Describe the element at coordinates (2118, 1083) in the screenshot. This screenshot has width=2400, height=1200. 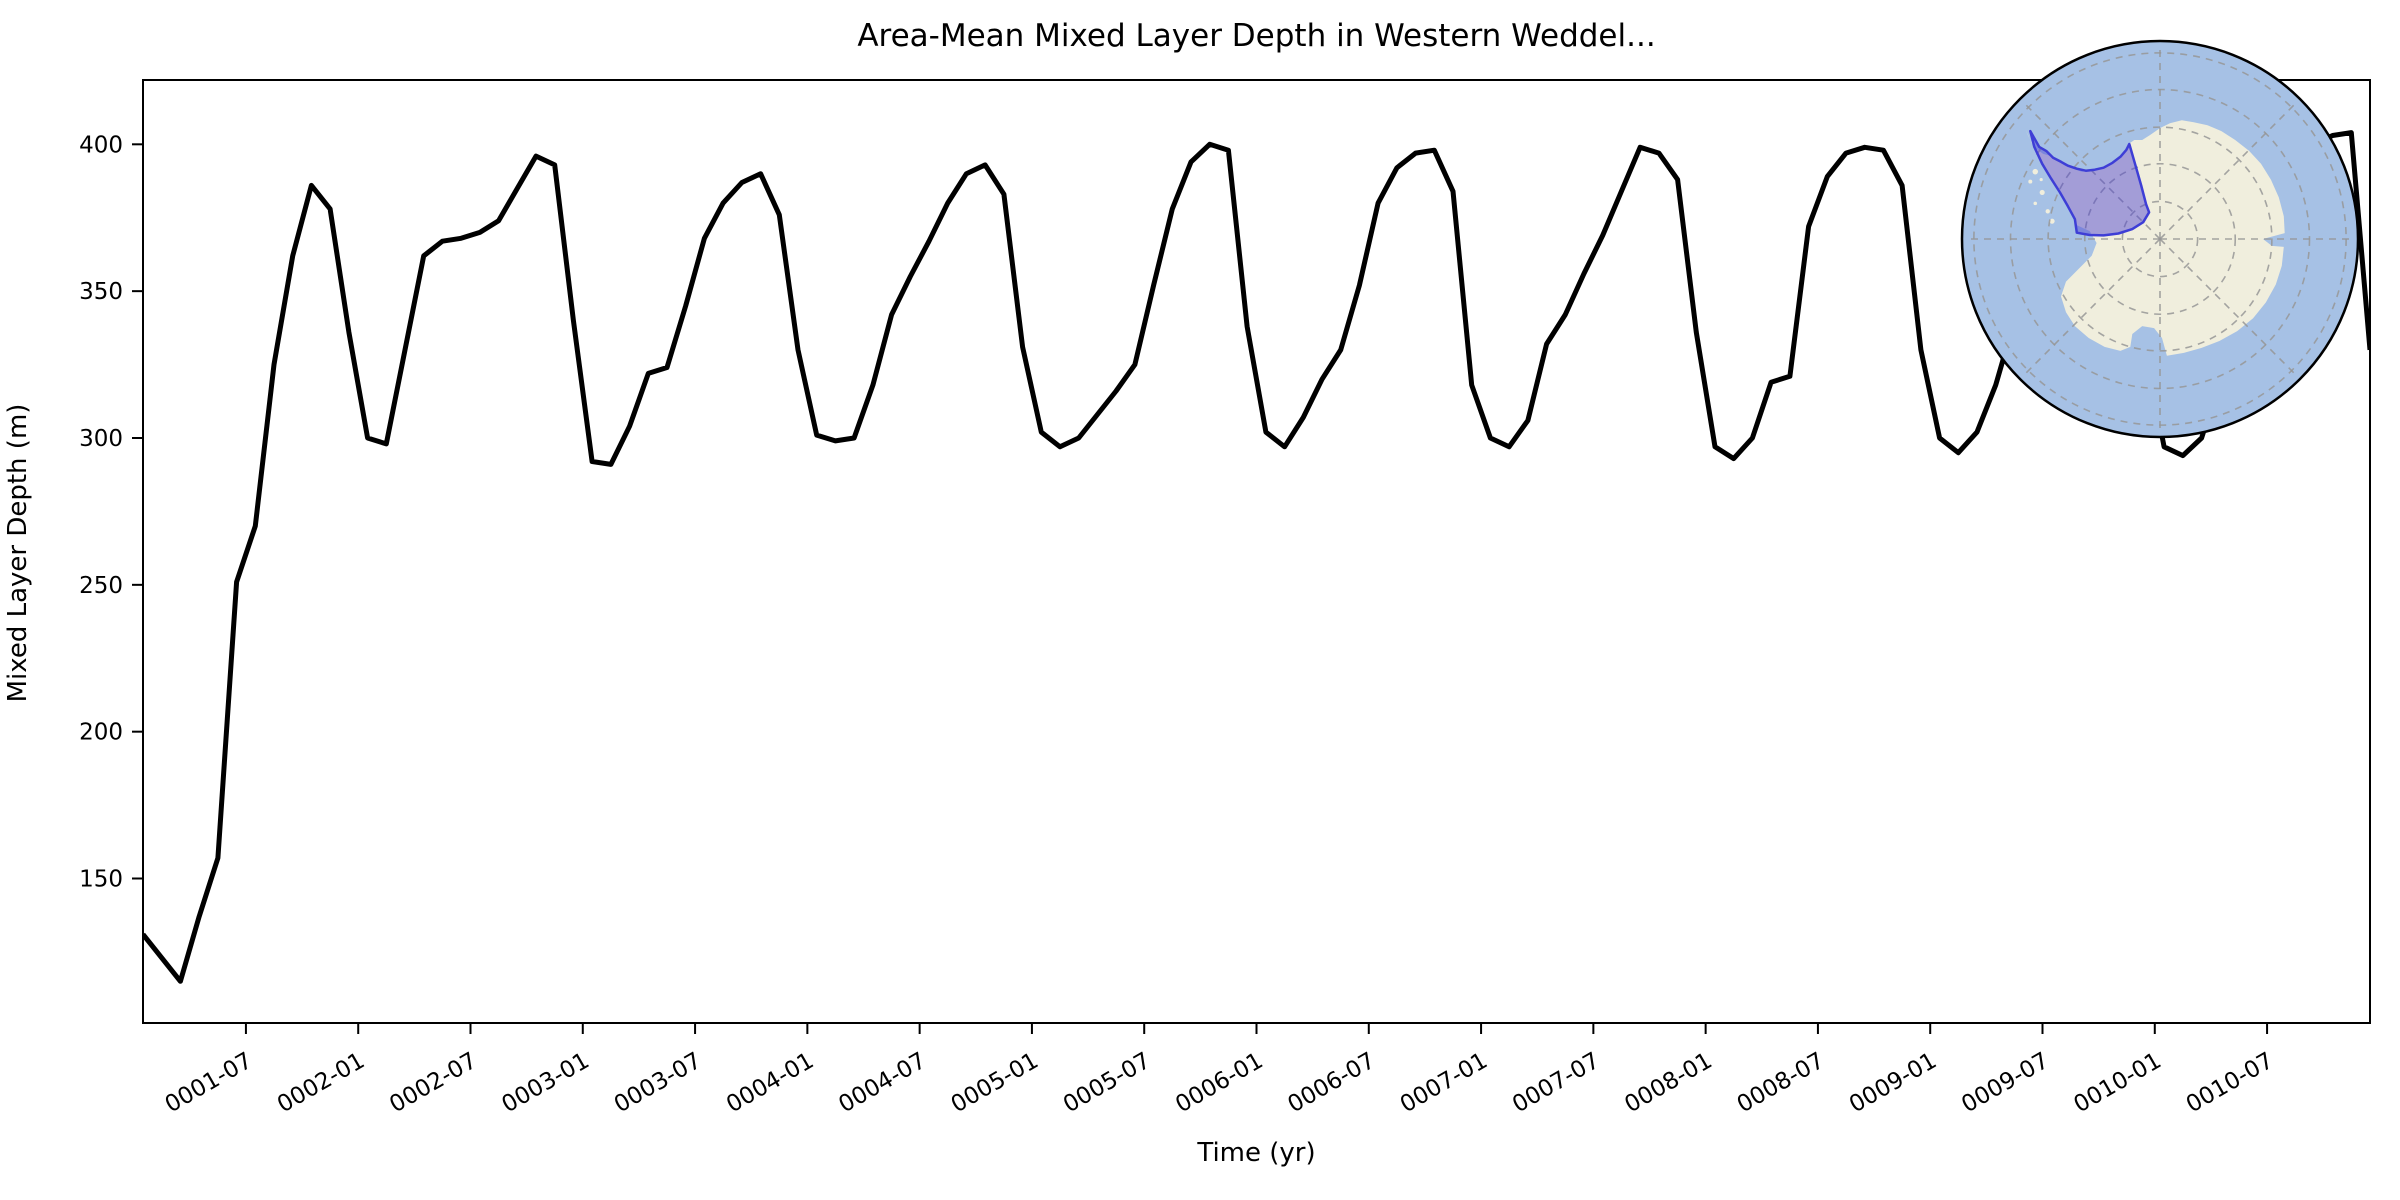
I see `x-tick-label: 0010-01` at that location.